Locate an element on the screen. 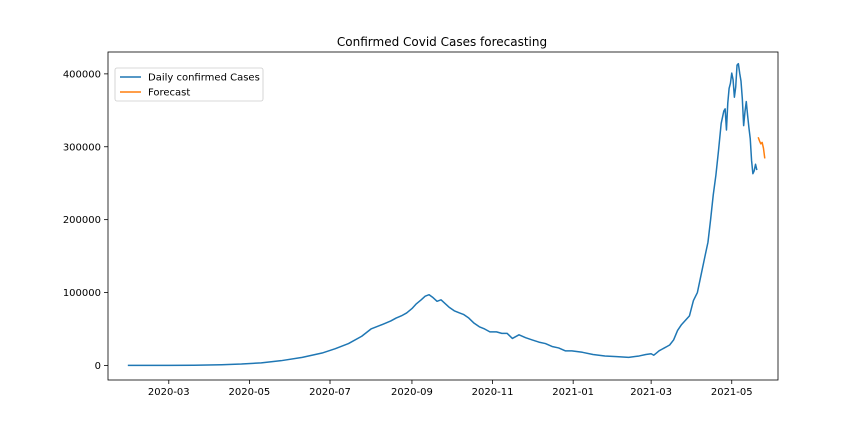  y-tick-label: 400000 is located at coordinates (82, 74).